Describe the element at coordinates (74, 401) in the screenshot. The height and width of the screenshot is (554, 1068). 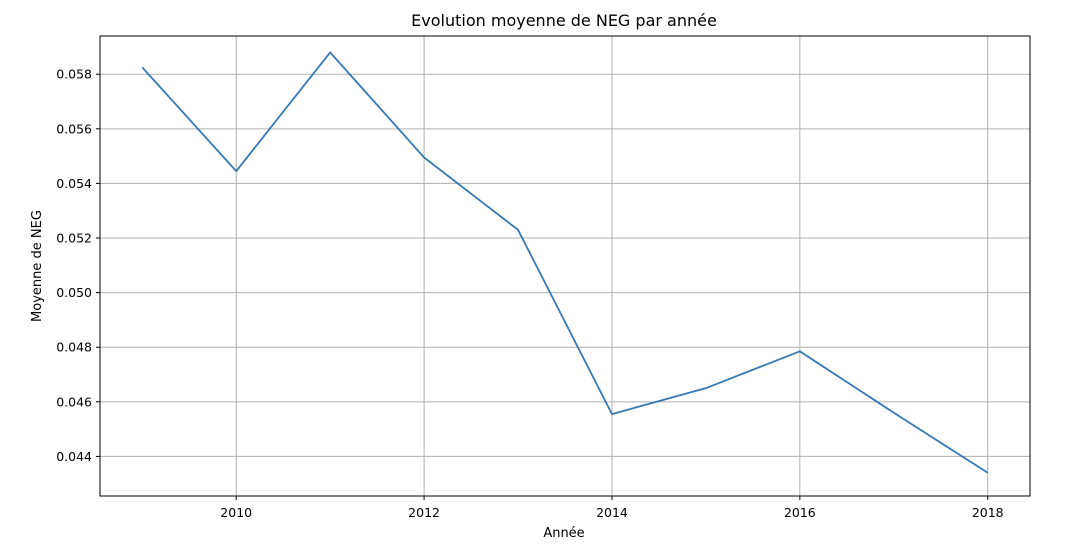
I see `y-tick-label: 0.046` at that location.